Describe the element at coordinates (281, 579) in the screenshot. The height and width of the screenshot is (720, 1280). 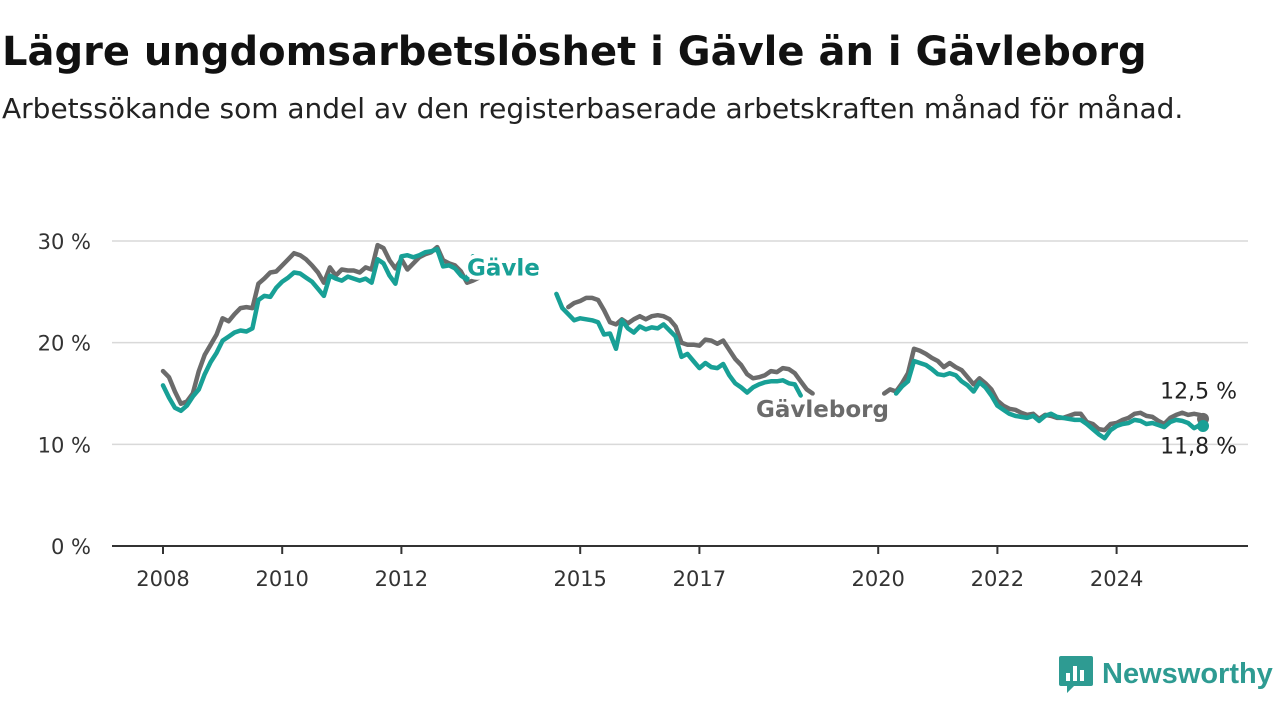
I see `x-tick-label: 2010` at that location.